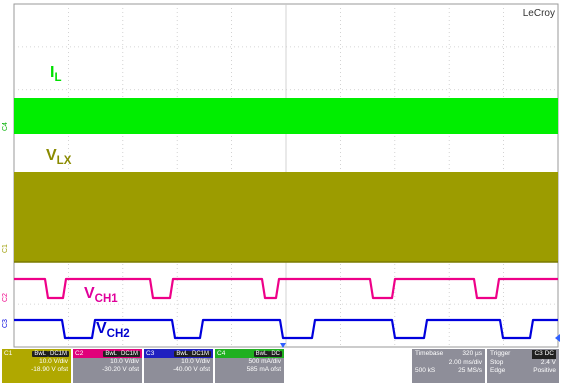 This screenshot has width=561, height=385. Describe the element at coordinates (429, 353) in the screenshot. I see `timebase-label: Timebase` at that location.